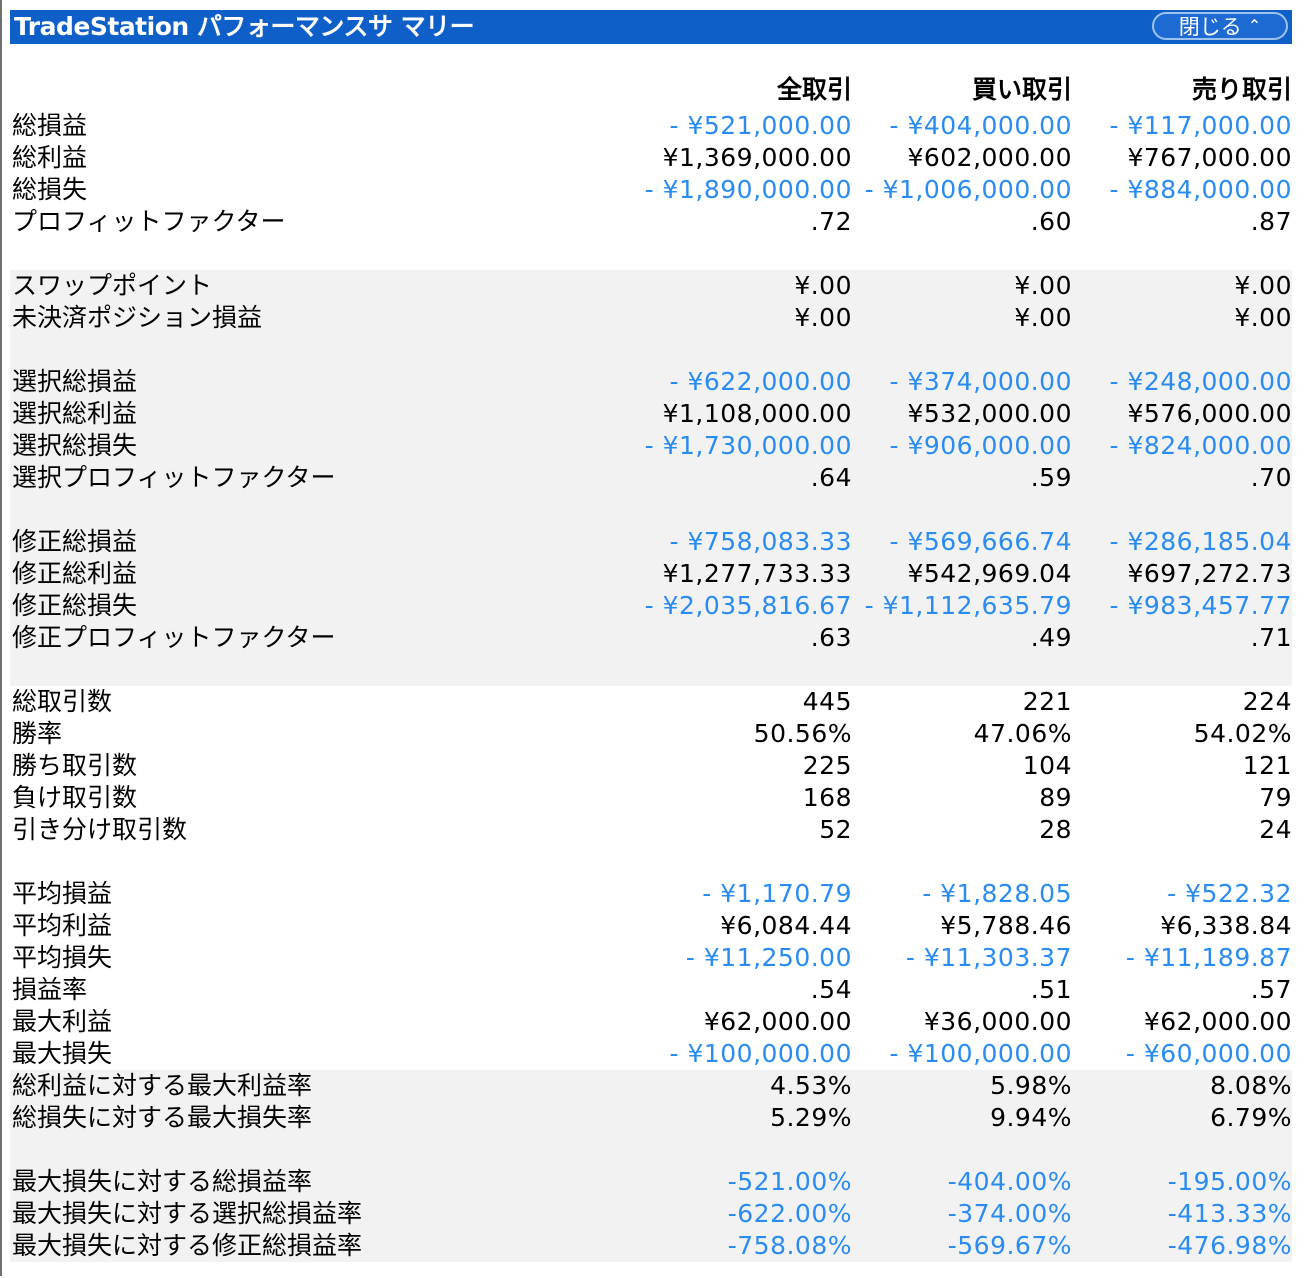  Describe the element at coordinates (1009, 1181) in the screenshot. I see `row-value: -404.00%` at that location.